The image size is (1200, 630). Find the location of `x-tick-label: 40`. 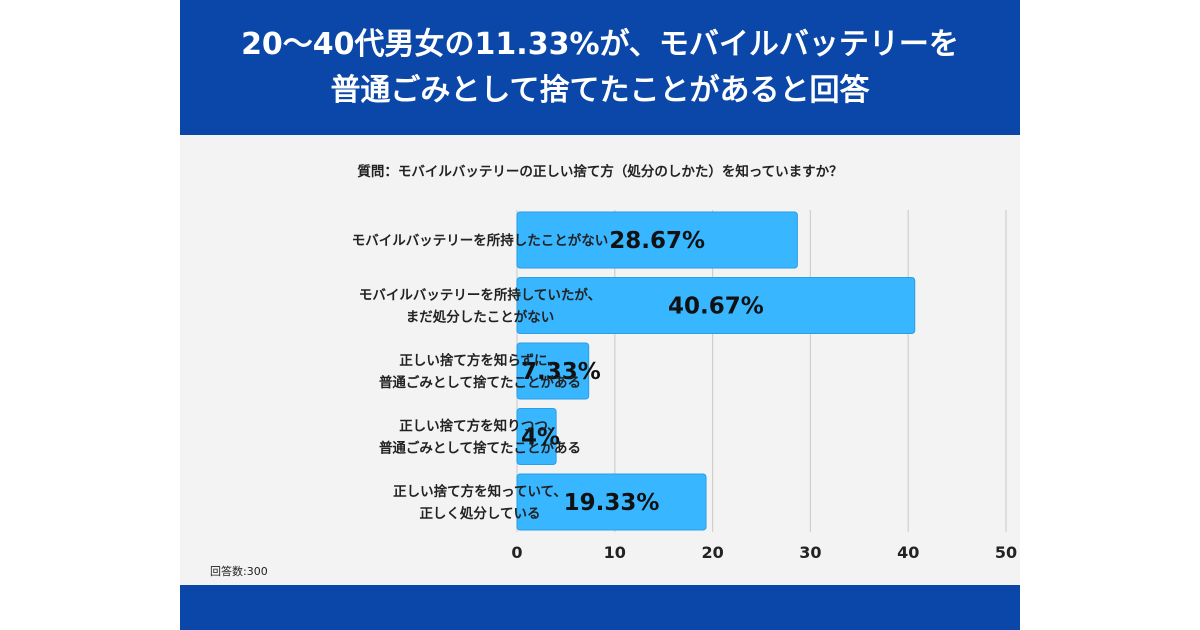

x-tick-label: 40 is located at coordinates (908, 552).